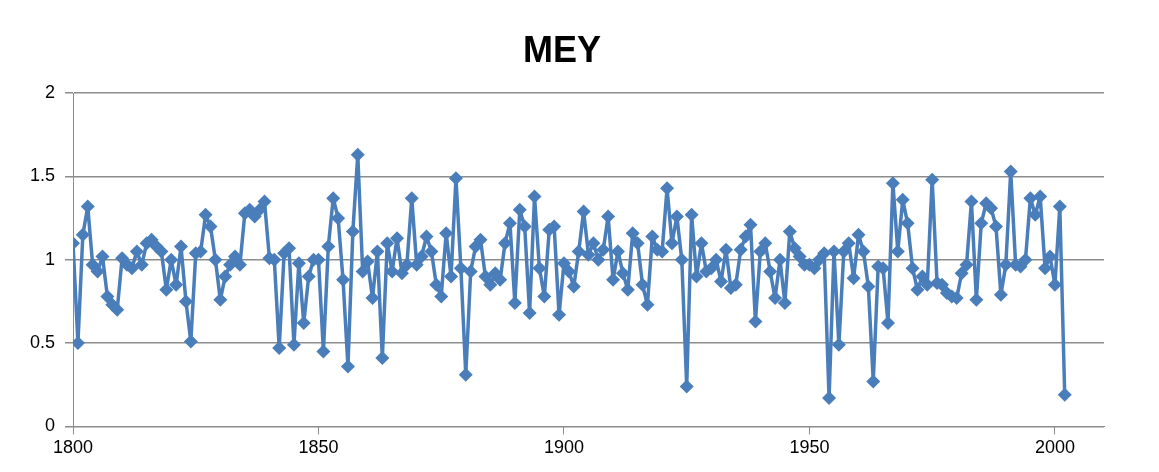 The image size is (1159, 472). I want to click on x-tick-label: 1900, so click(563, 447).